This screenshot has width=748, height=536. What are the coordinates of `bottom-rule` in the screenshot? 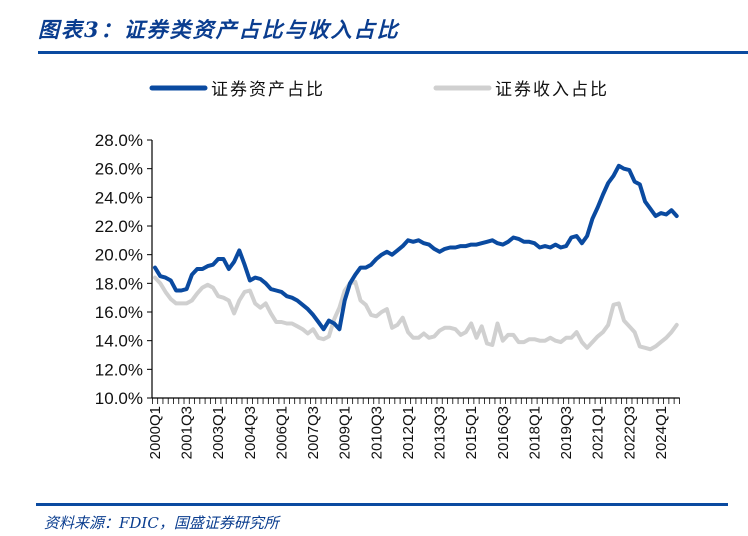 It's located at (382, 504).